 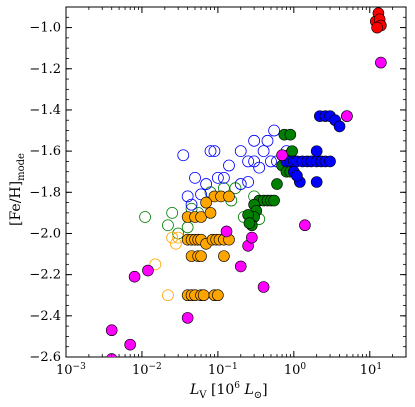 What do you see at coordinates (45, 151) in the screenshot?
I see `y-tick-label: −1.6` at bounding box center [45, 151].